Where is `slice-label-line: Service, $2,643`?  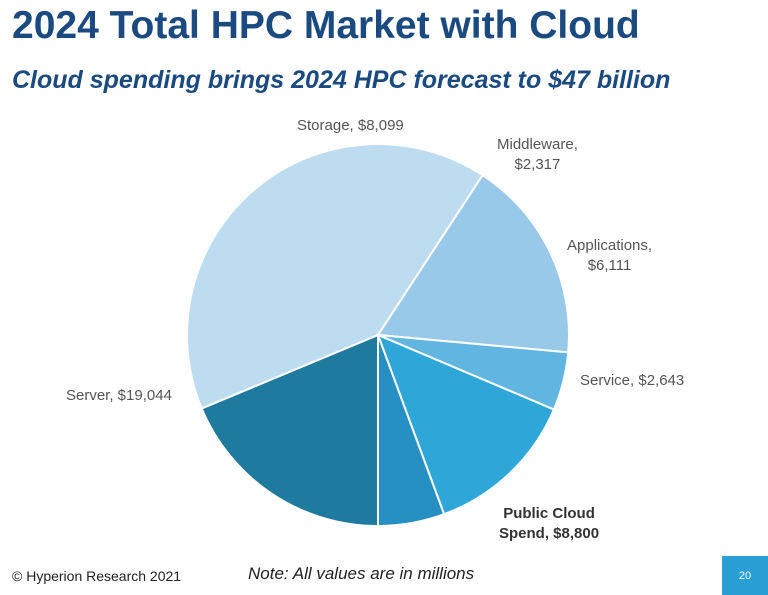
slice-label-line: Service, $2,643 is located at coordinates (632, 380).